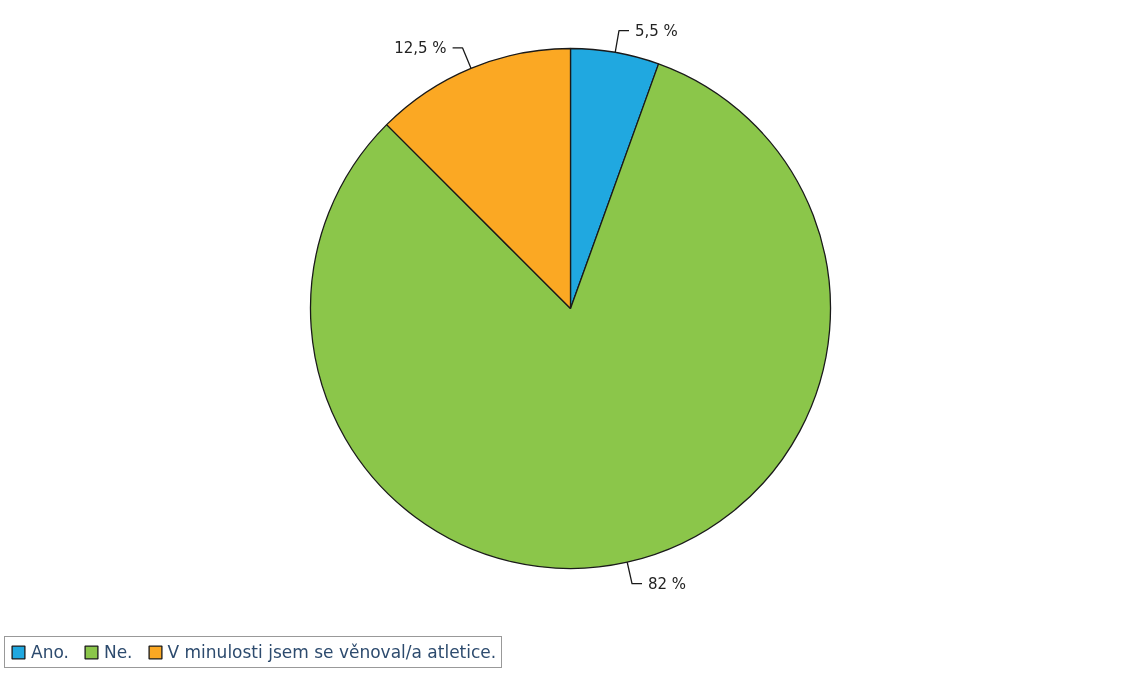 The height and width of the screenshot is (678, 1132). I want to click on legend-label: Ne., so click(118, 652).